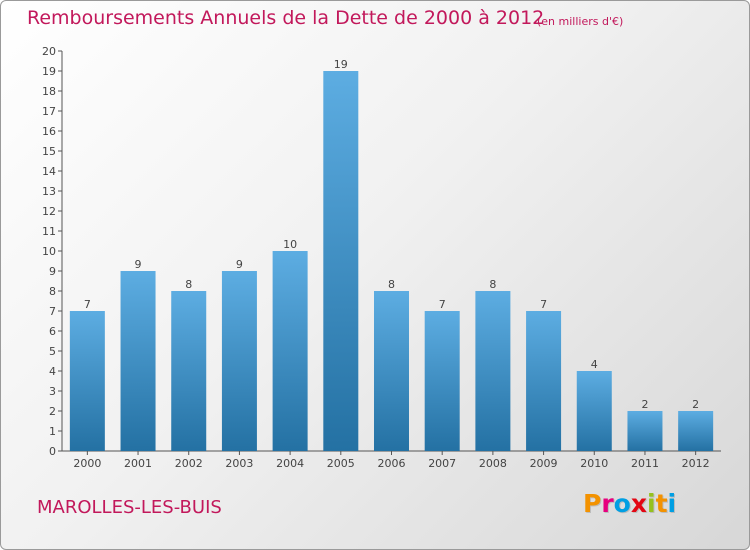 Image resolution: width=750 pixels, height=550 pixels. Describe the element at coordinates (442, 304) in the screenshot. I see `data-label-2007: 7` at that location.